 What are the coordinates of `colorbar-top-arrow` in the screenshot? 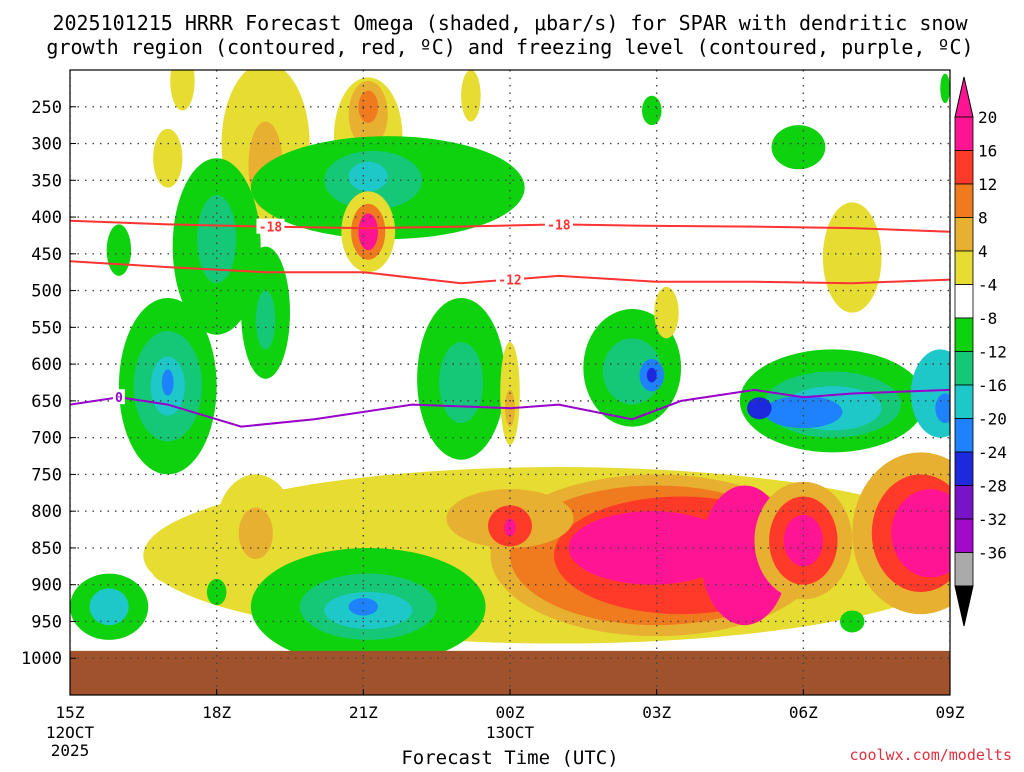 It's located at (964, 97).